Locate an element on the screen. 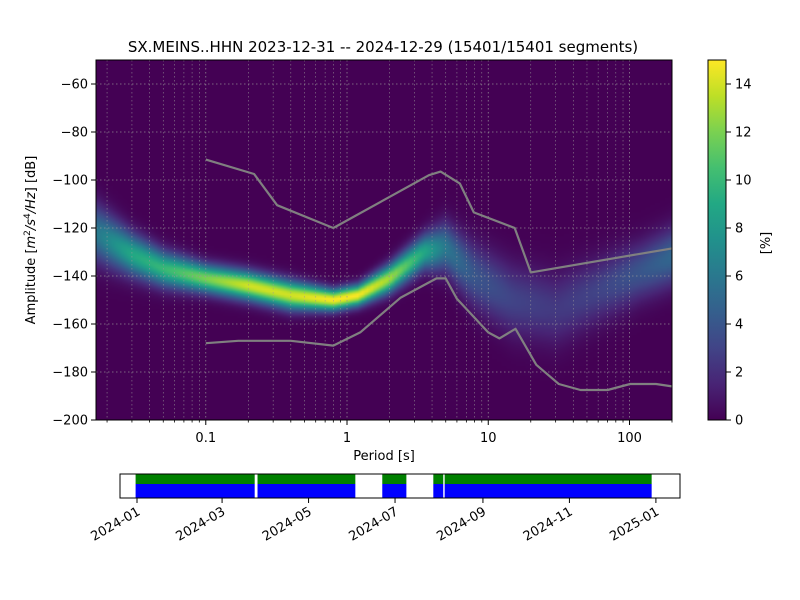 The height and width of the screenshot is (600, 800). colorbar: 0 2 4 6 8 10 12 14 [%] is located at coordinates (740, 244).